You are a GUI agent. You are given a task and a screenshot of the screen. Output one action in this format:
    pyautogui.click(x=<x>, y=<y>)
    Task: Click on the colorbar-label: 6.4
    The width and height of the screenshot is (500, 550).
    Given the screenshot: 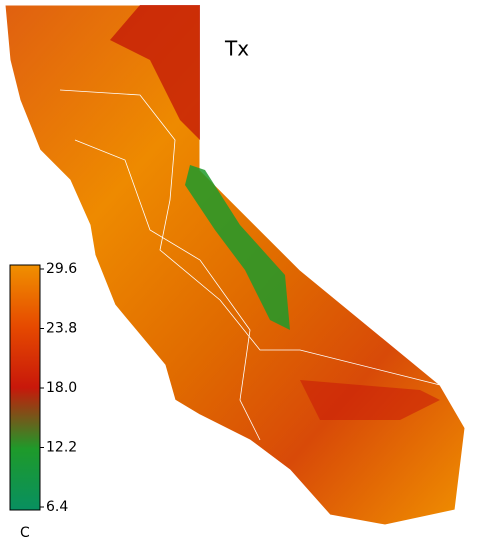 What is the action you would take?
    pyautogui.click(x=57, y=507)
    